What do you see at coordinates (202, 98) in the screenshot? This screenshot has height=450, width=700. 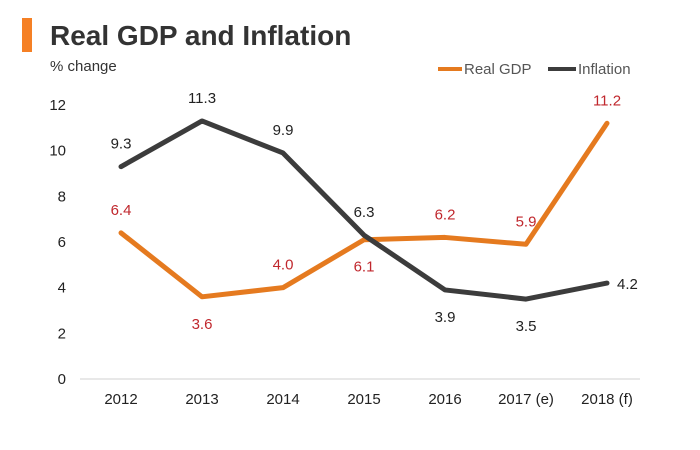 I see `inflation-data-label: 11.3` at bounding box center [202, 98].